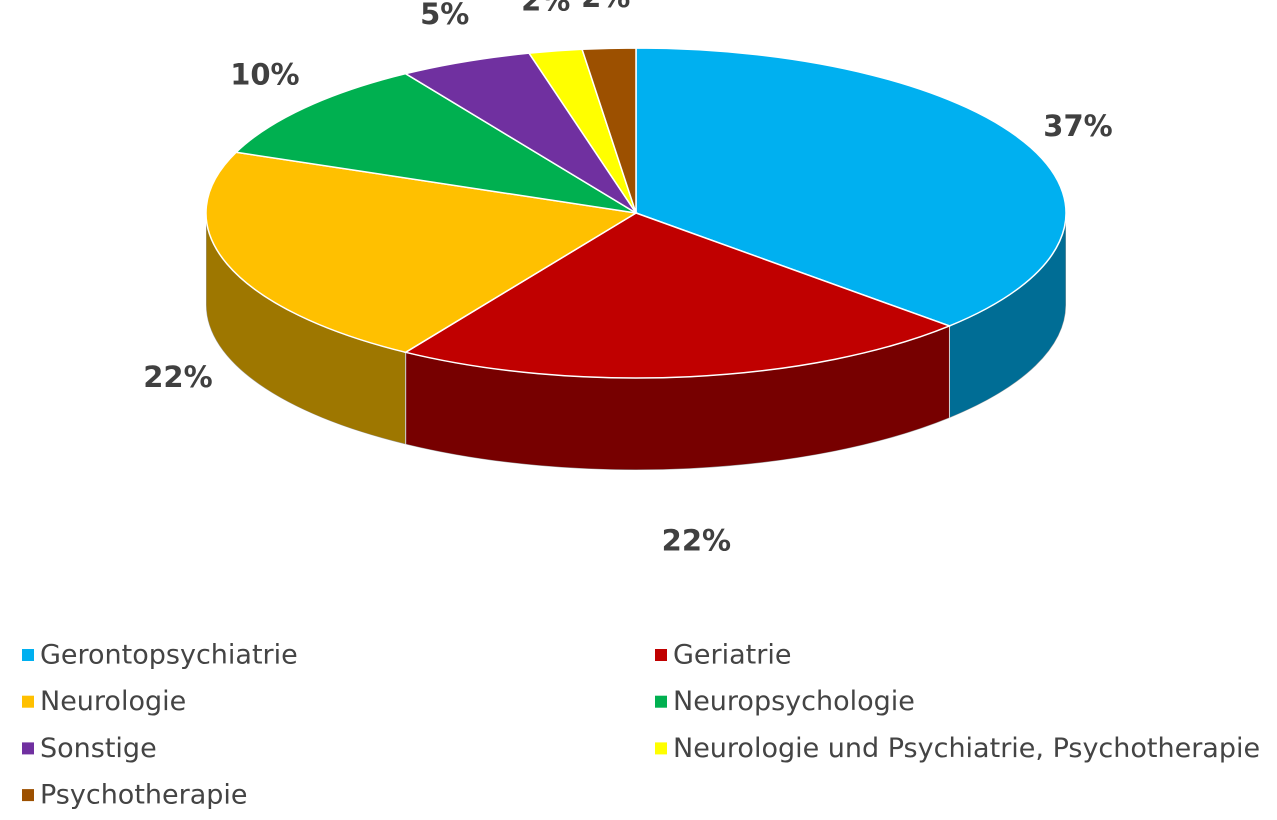  I want to click on legend-label: Neurologie, so click(113, 701).